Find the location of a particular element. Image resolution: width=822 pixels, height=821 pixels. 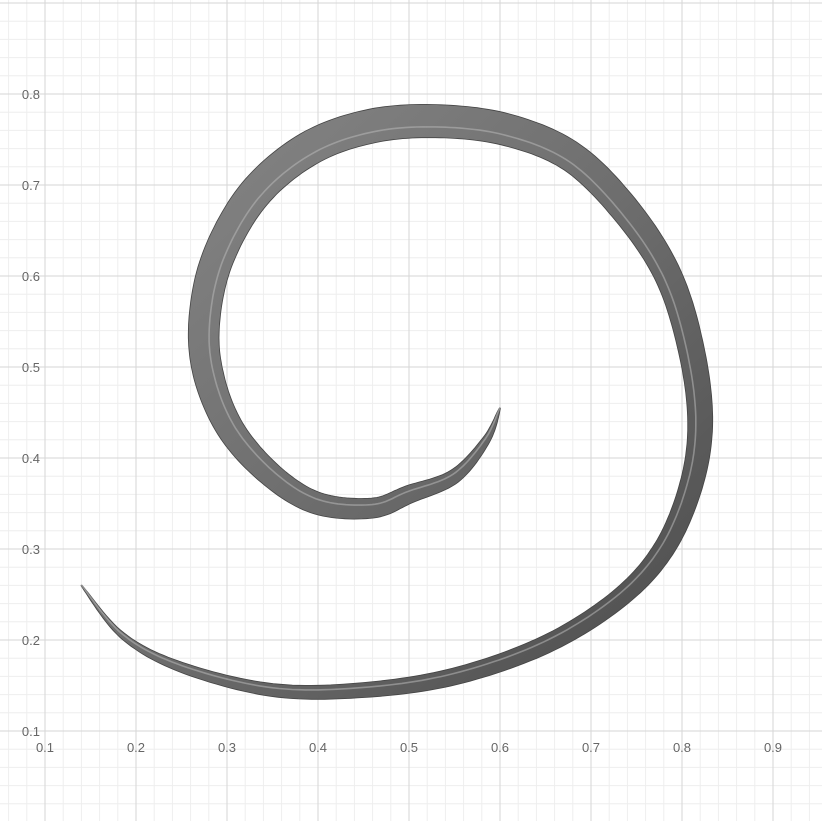

x-axis-ticks: 0.1 0.2 0.3 0.4 0.5 0.6 0.7 0.8 0.9 is located at coordinates (409, 747).